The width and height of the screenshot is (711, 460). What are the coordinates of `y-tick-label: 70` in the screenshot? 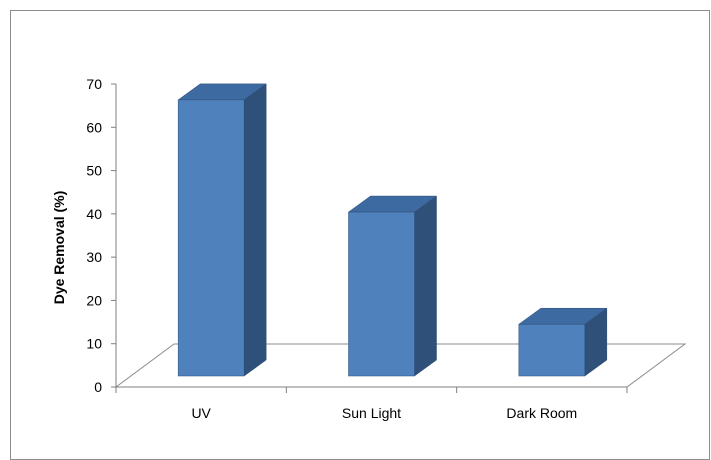 It's located at (94, 84).